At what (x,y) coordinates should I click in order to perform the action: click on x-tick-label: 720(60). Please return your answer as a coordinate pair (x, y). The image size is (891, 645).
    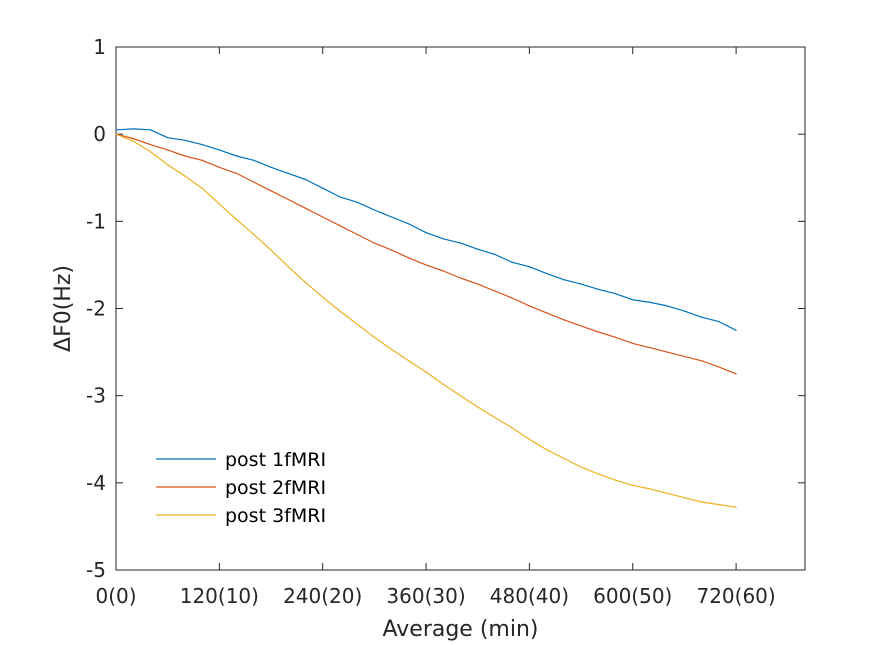
    Looking at the image, I should click on (735, 596).